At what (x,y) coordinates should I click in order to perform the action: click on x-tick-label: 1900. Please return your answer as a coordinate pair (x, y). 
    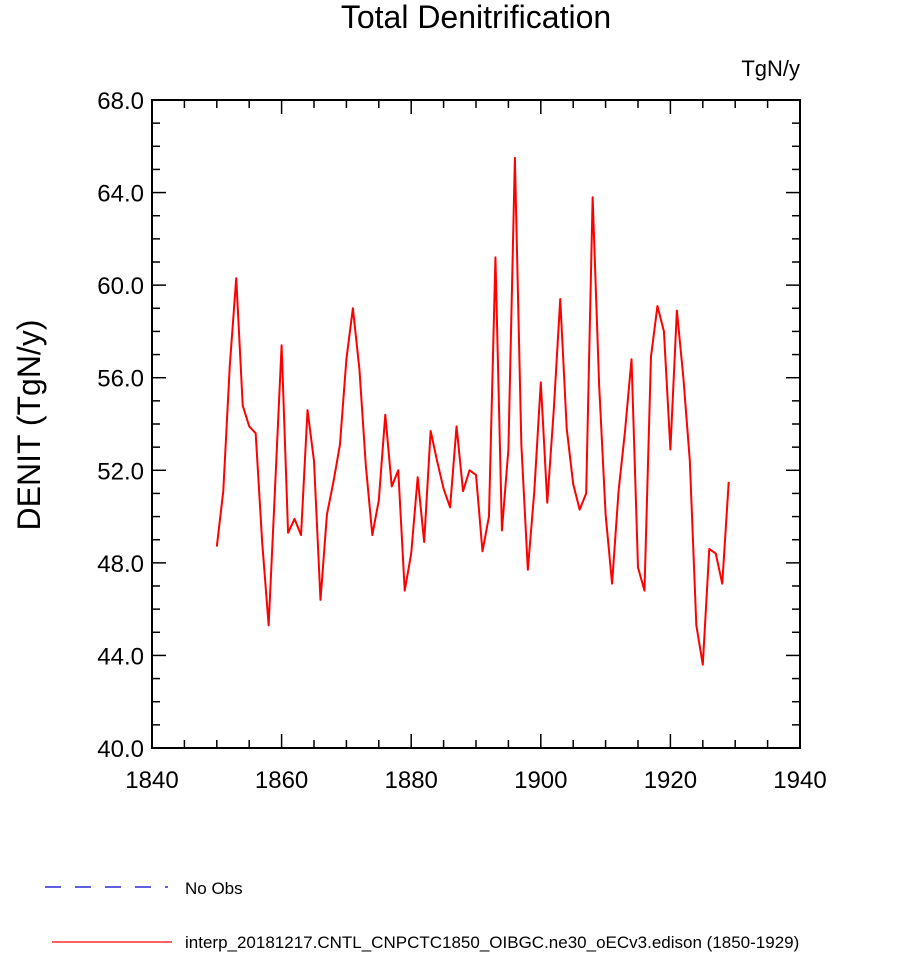
    Looking at the image, I should click on (540, 780).